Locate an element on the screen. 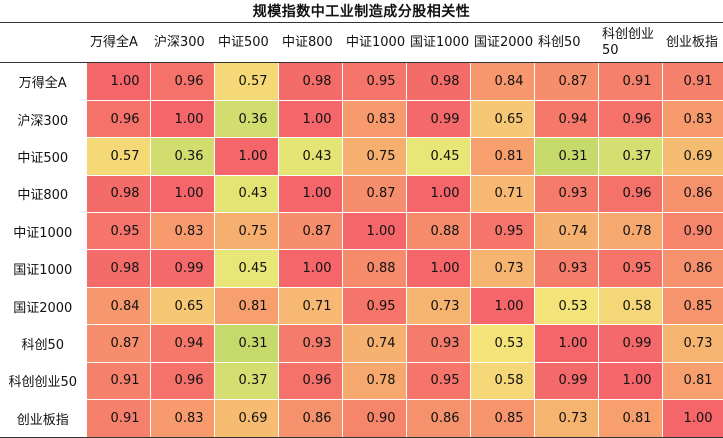  heatmap-cell: 0.90 is located at coordinates (692, 231).